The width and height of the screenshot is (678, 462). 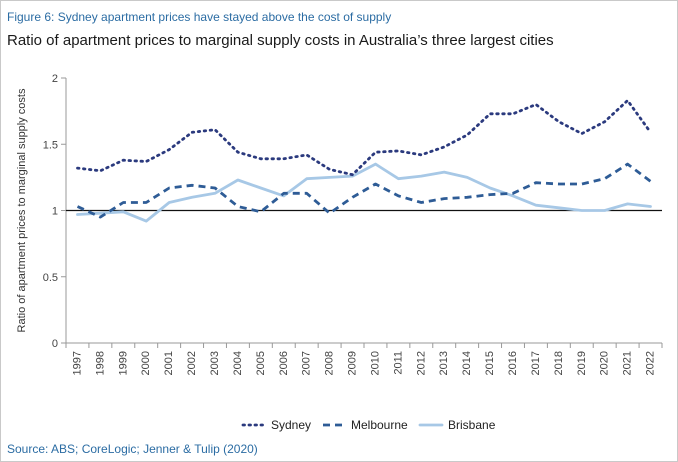 What do you see at coordinates (513, 363) in the screenshot?
I see `x-tick-label: 2016` at bounding box center [513, 363].